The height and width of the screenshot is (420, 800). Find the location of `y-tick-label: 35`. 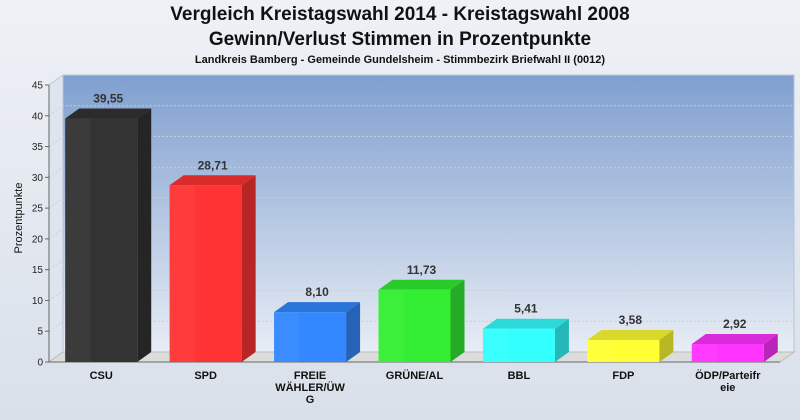

y-tick-label: 35 is located at coordinates (38, 147).